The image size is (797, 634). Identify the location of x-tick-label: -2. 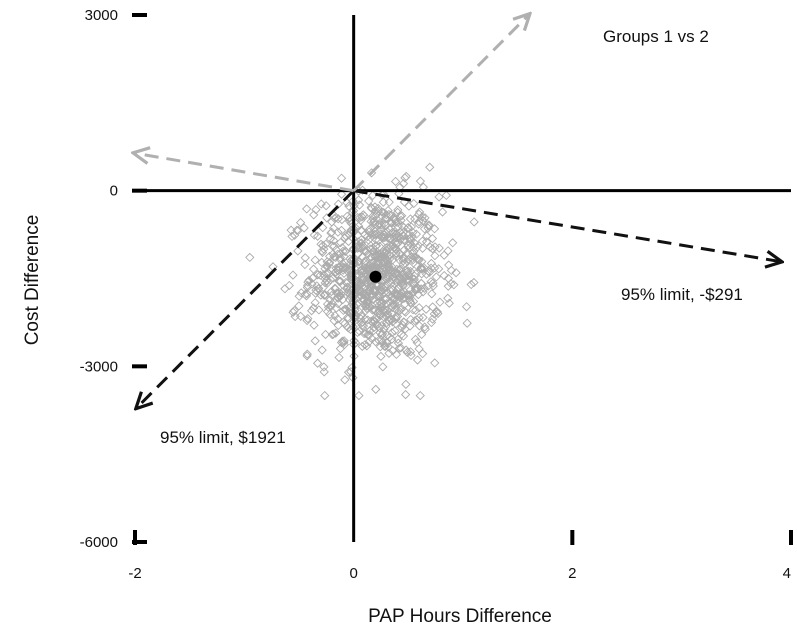
(134, 573).